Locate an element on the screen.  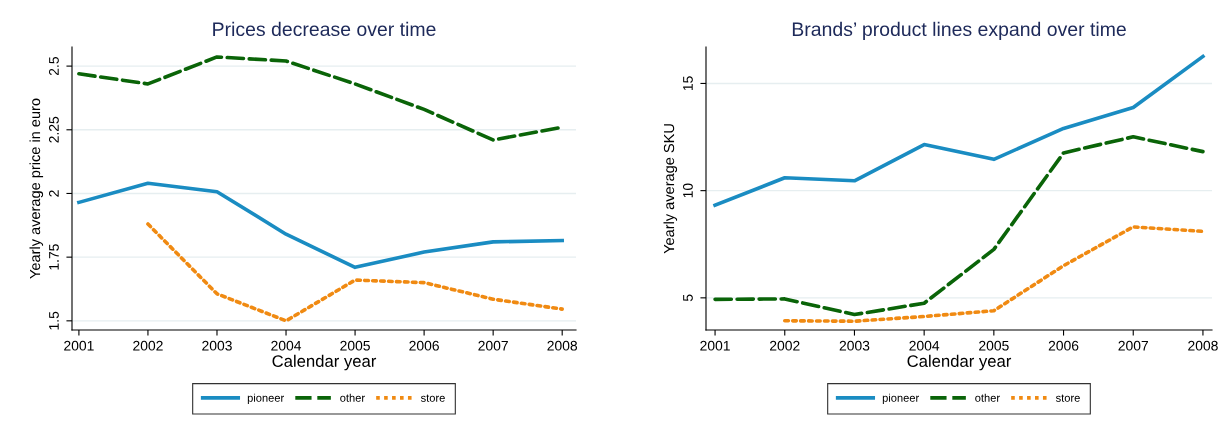
y-tick-label: 2.25 is located at coordinates (54, 129).